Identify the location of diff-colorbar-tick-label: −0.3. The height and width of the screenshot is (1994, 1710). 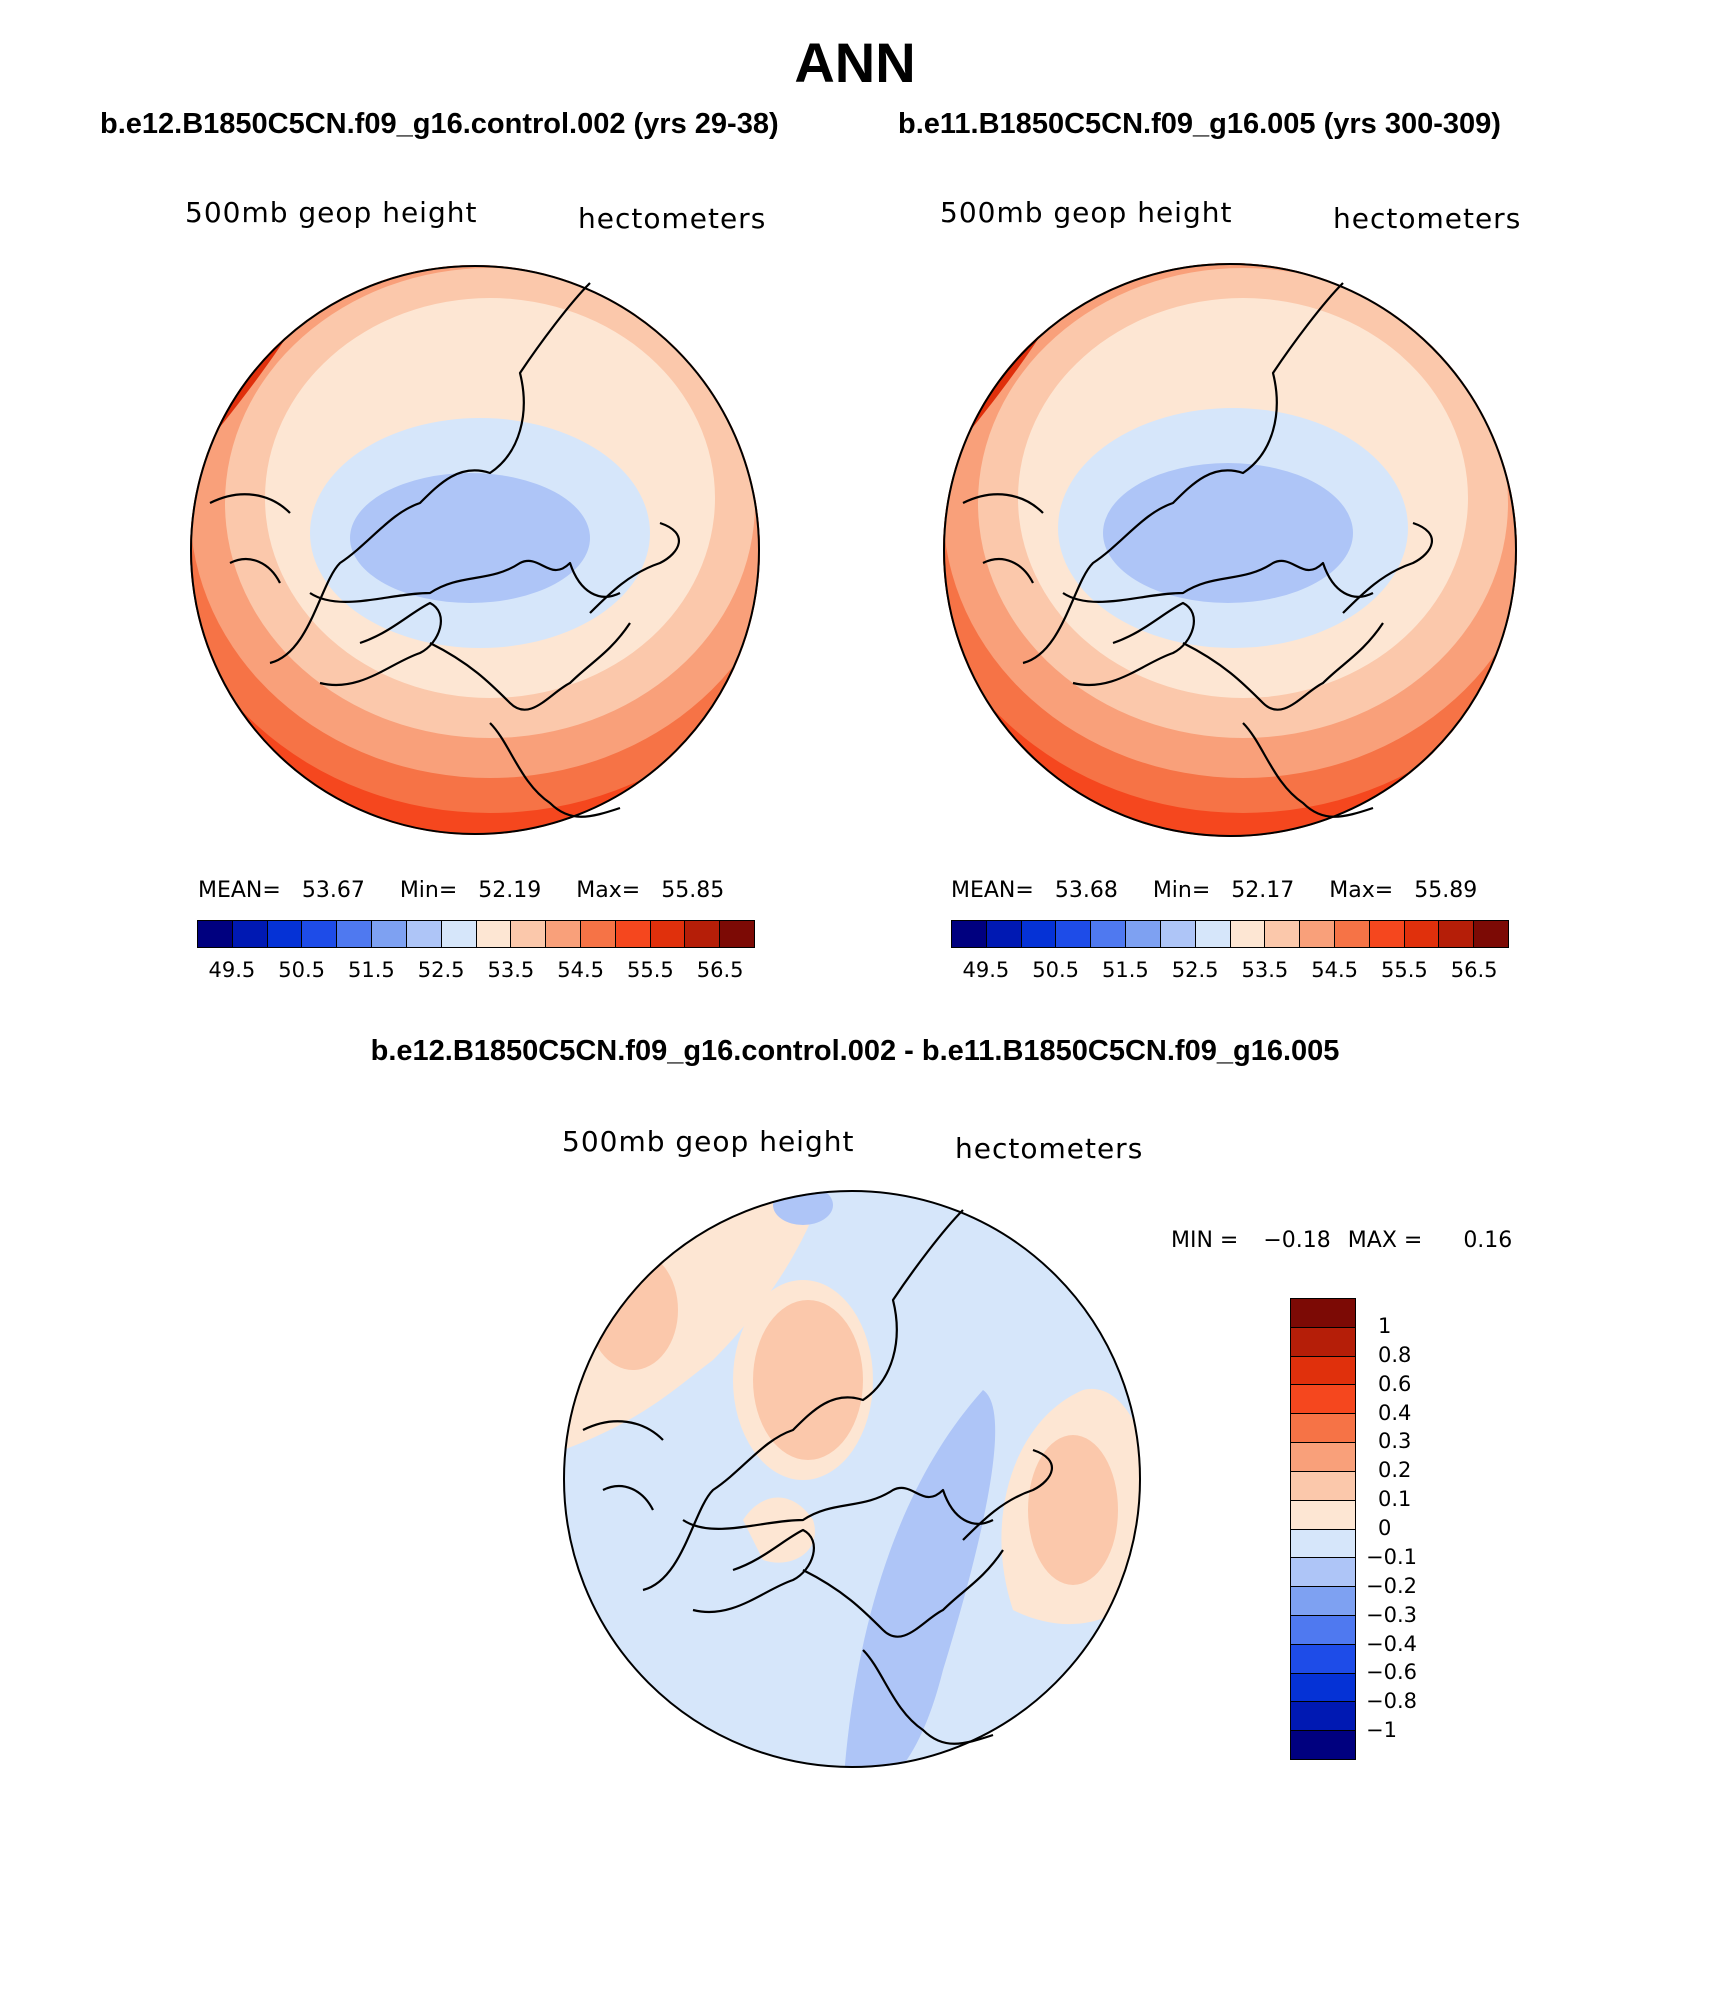
(1391, 1614).